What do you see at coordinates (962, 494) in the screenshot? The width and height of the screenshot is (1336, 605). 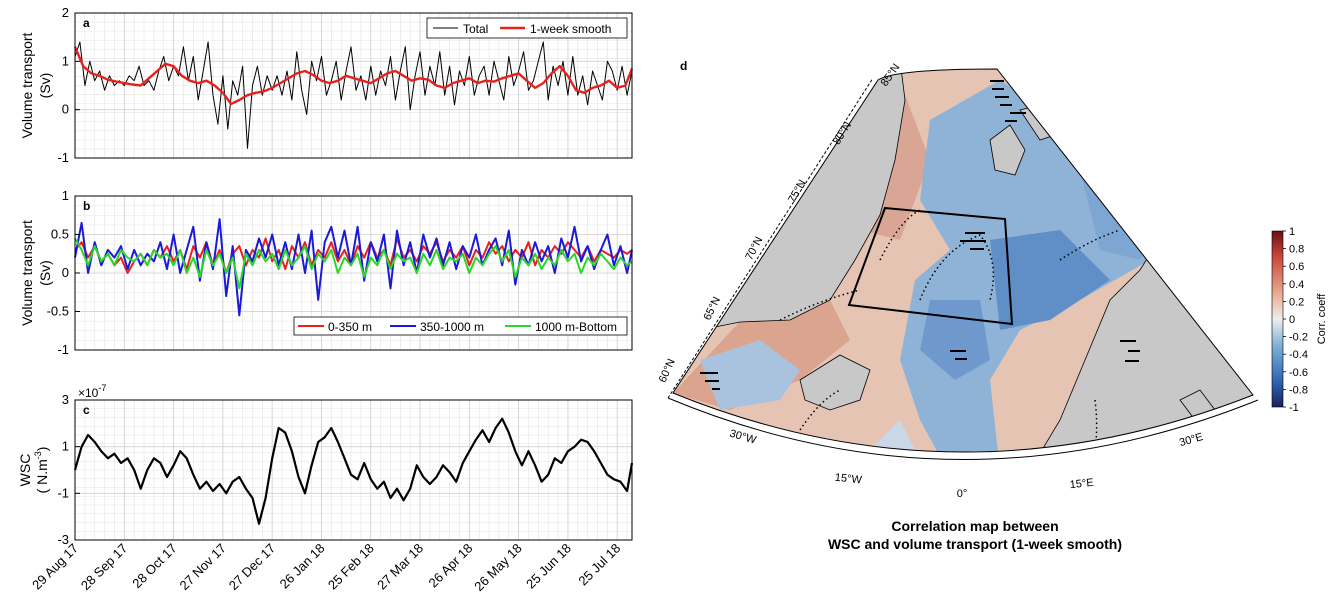 I see `lon-label: 0°` at bounding box center [962, 494].